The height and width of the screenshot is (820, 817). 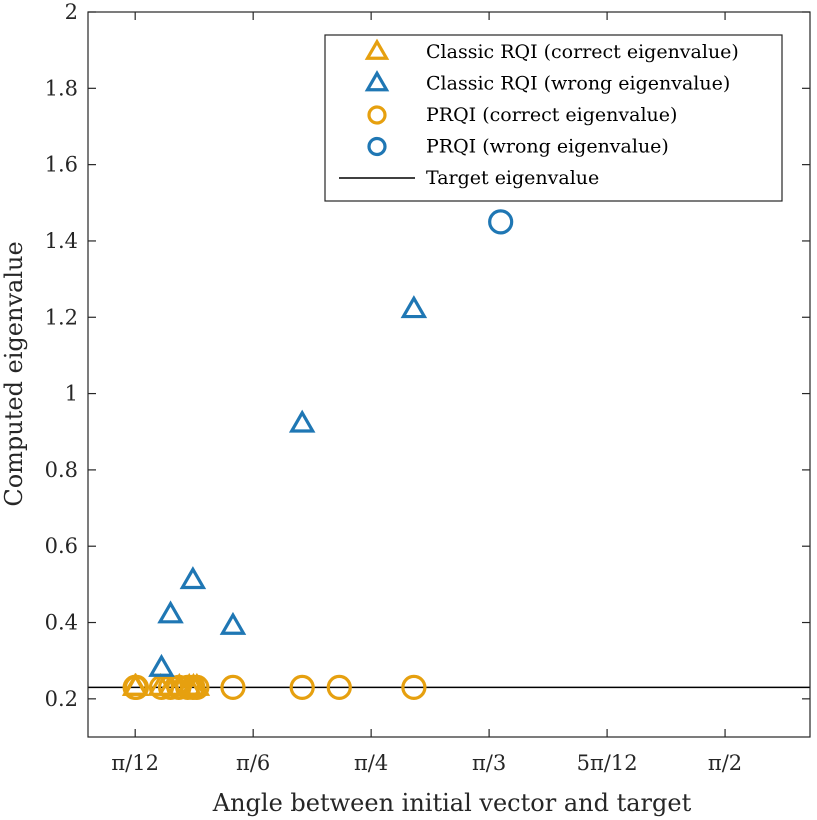 I want to click on y-tick-label: 0.4, so click(x=61, y=623).